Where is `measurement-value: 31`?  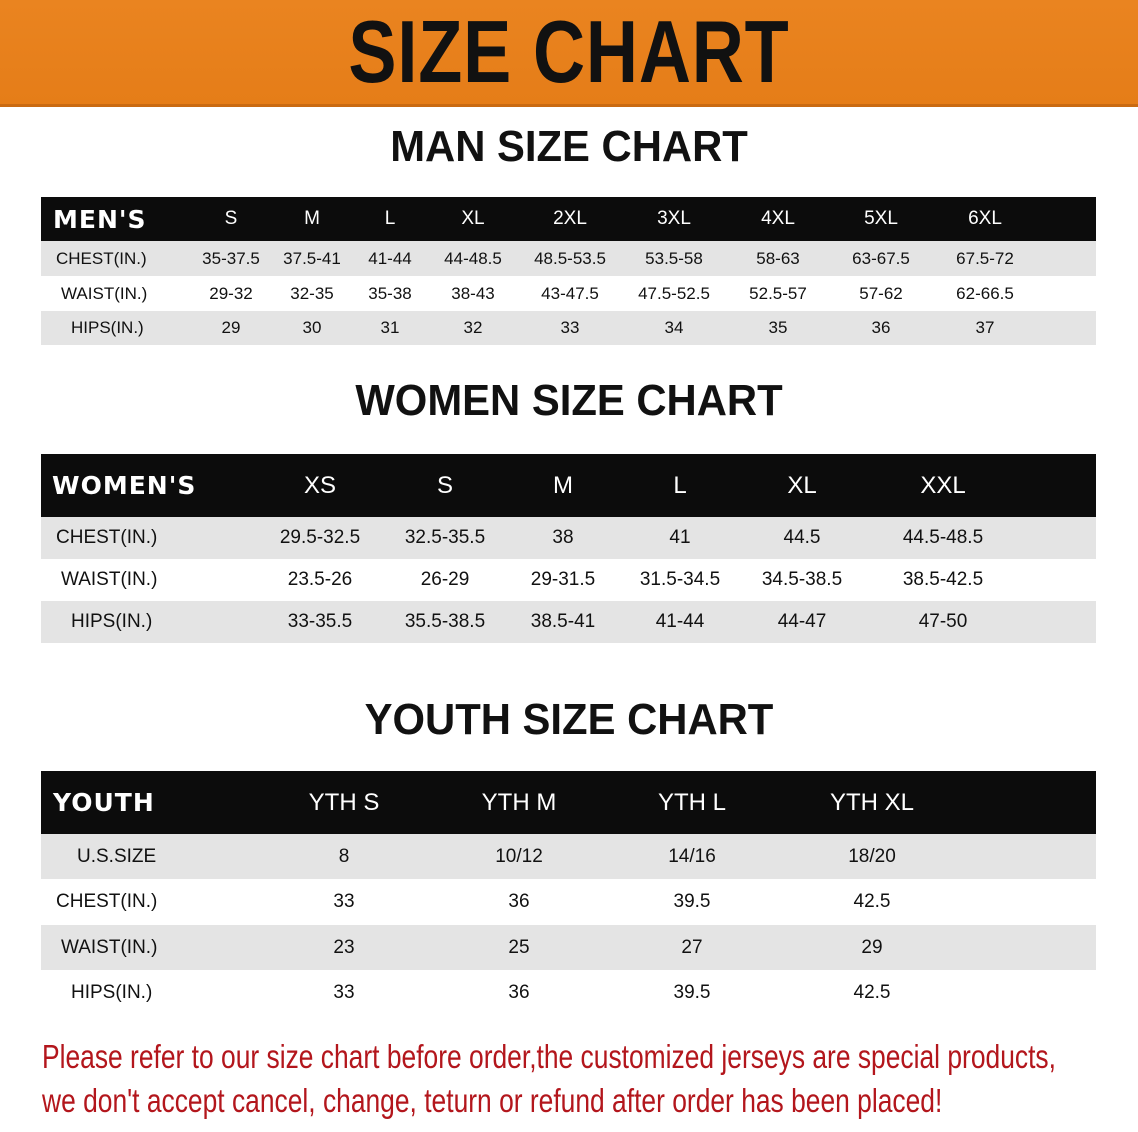
measurement-value: 31 is located at coordinates (390, 327).